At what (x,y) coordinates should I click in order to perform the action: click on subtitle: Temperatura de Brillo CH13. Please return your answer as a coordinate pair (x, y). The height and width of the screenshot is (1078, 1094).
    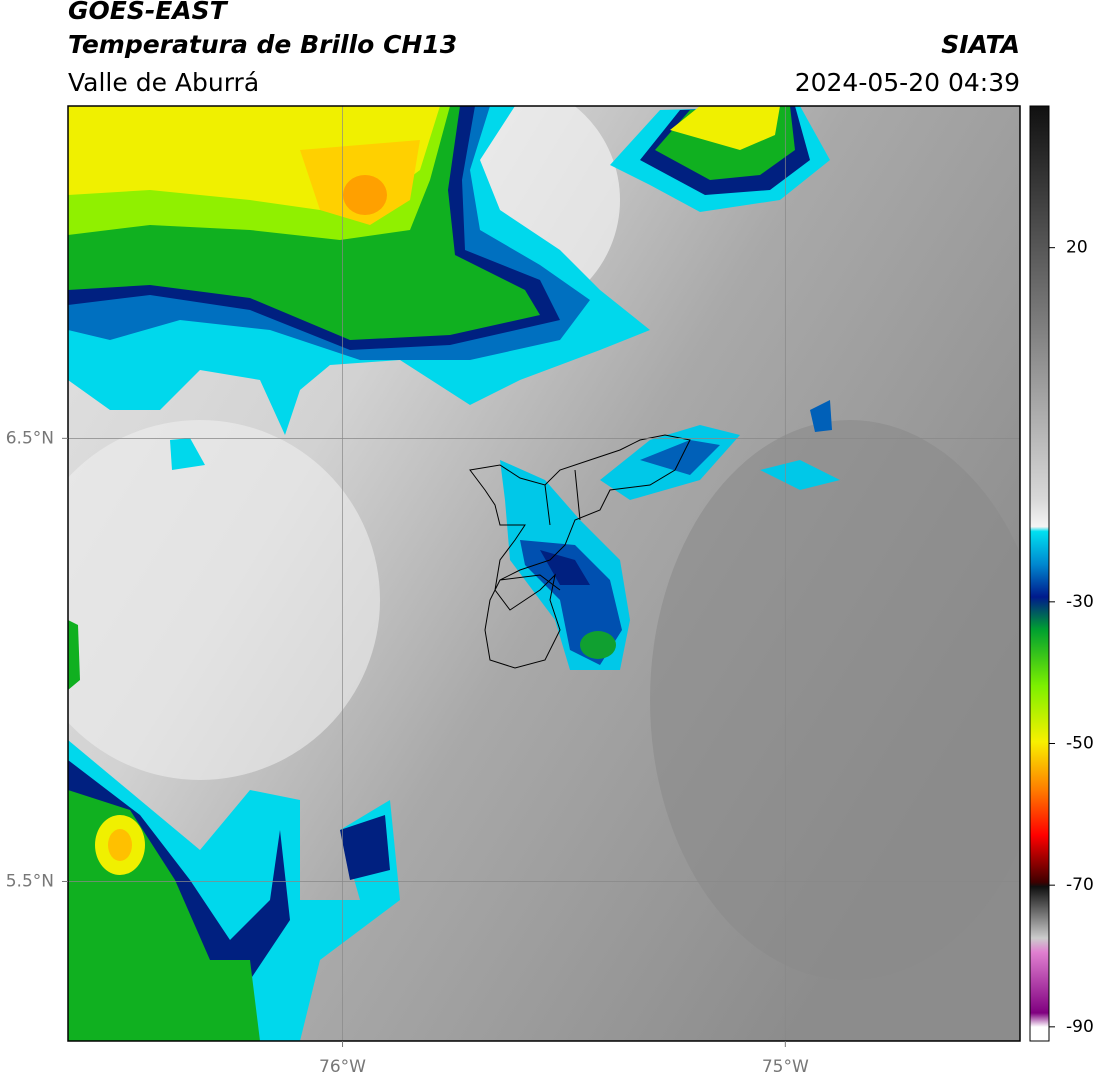
    Looking at the image, I should click on (262, 44).